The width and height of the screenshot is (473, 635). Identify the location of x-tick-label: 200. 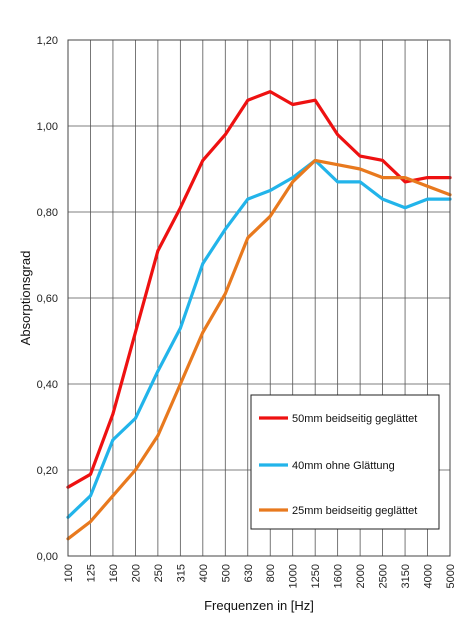
(136, 573).